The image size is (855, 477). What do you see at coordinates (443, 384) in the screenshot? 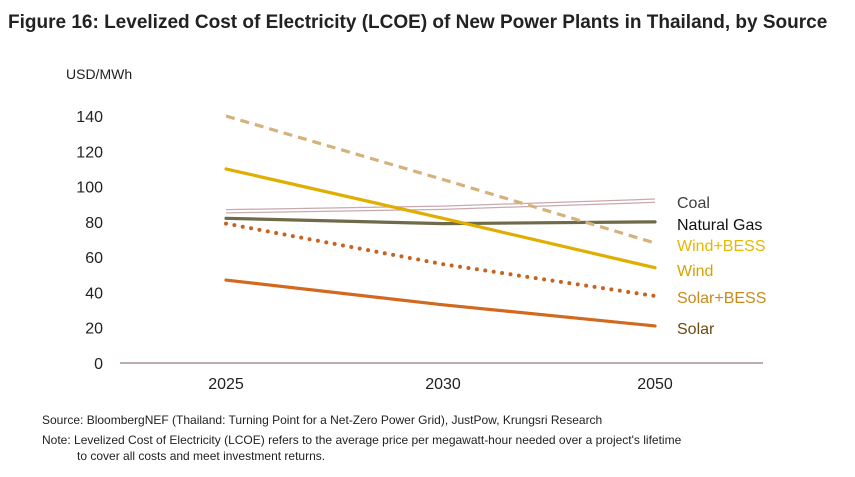
I see `x-tick-label: 2030` at bounding box center [443, 384].